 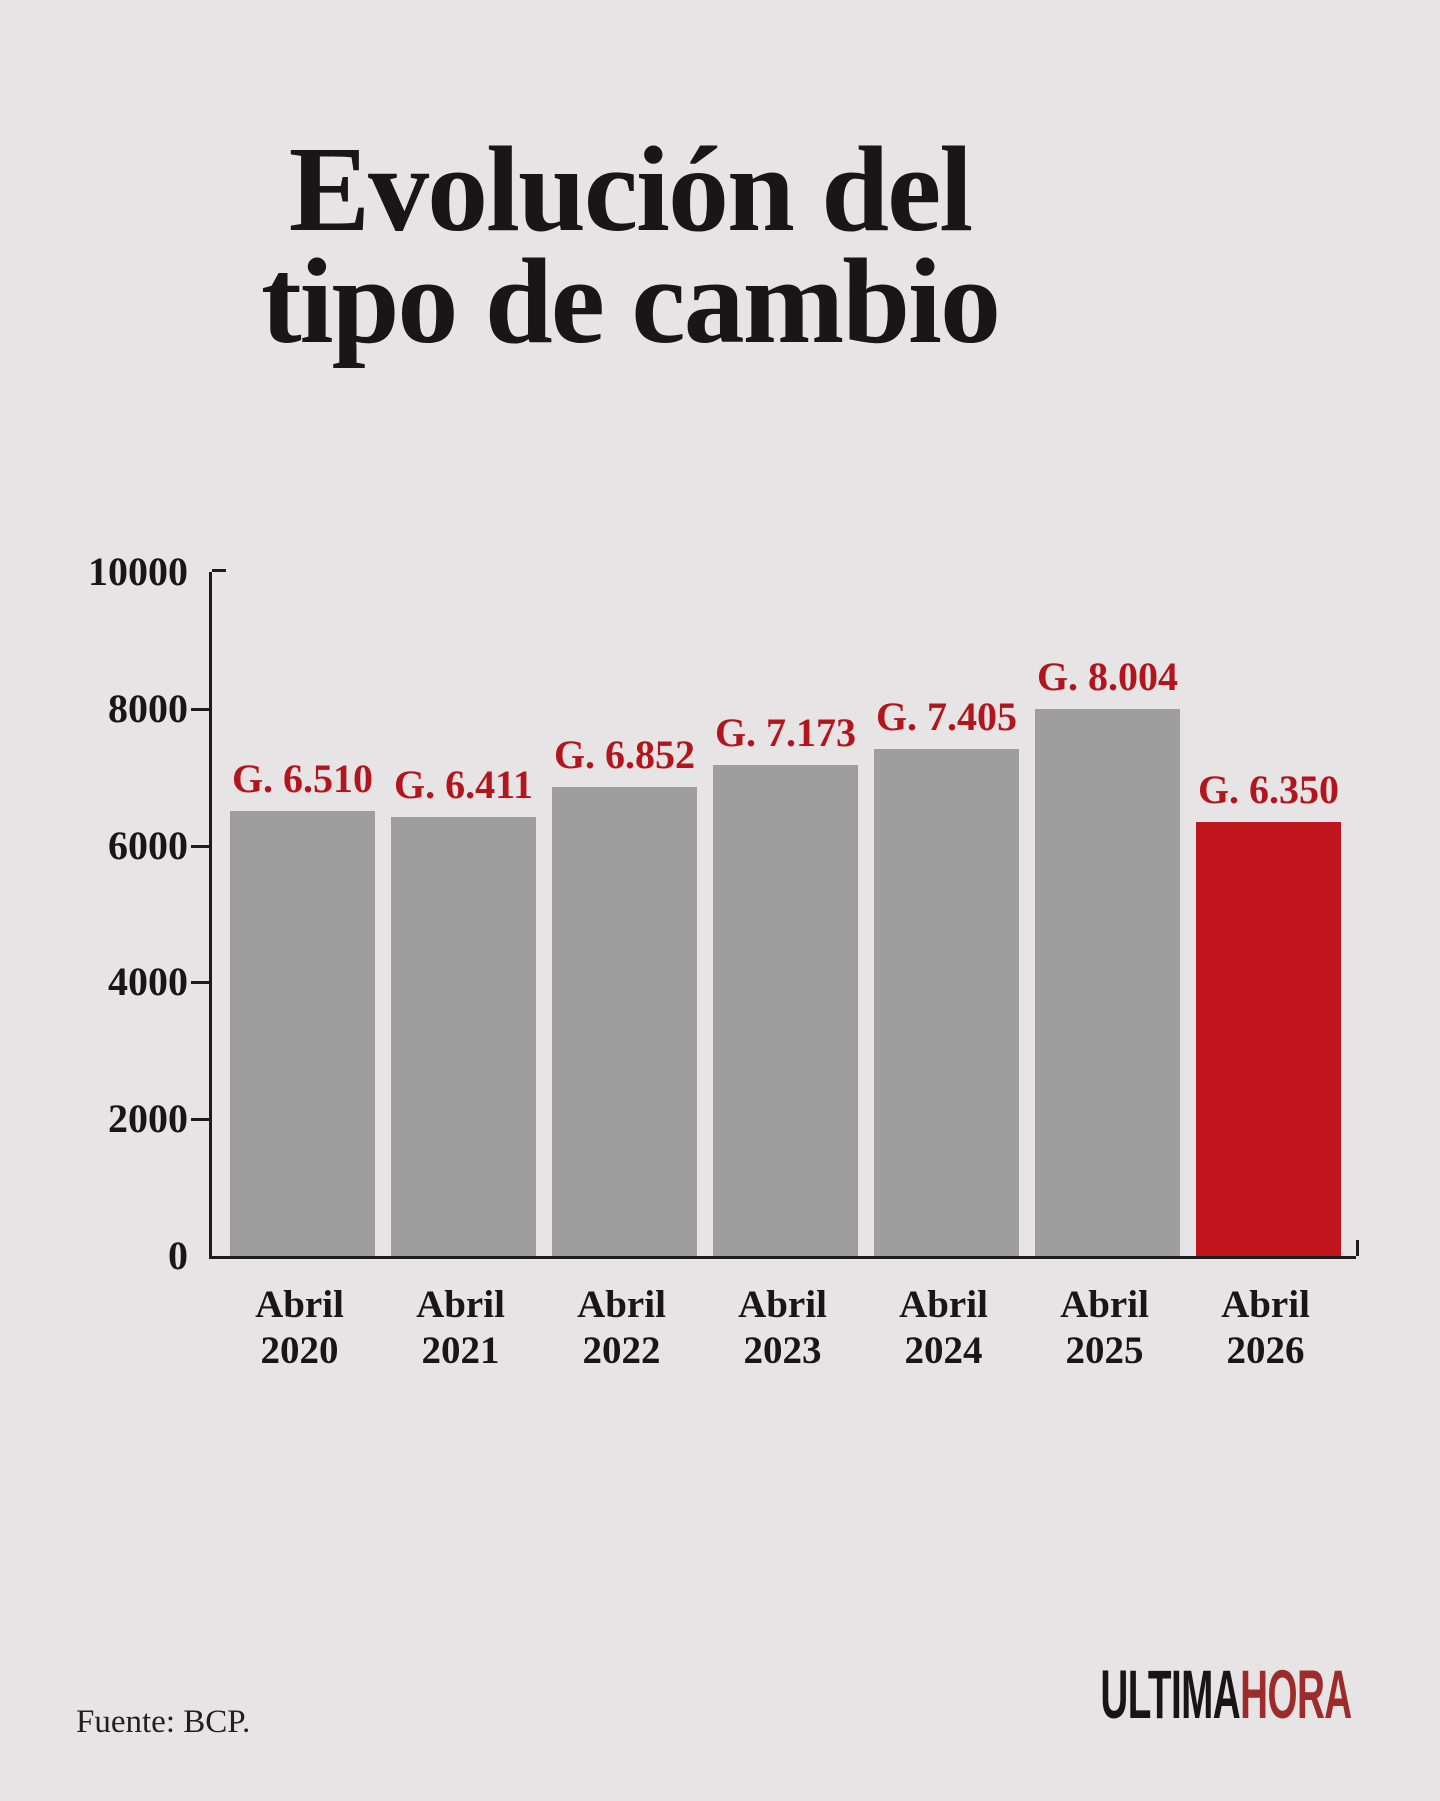 What do you see at coordinates (1357, 1248) in the screenshot?
I see `x-axis-end-tick` at bounding box center [1357, 1248].